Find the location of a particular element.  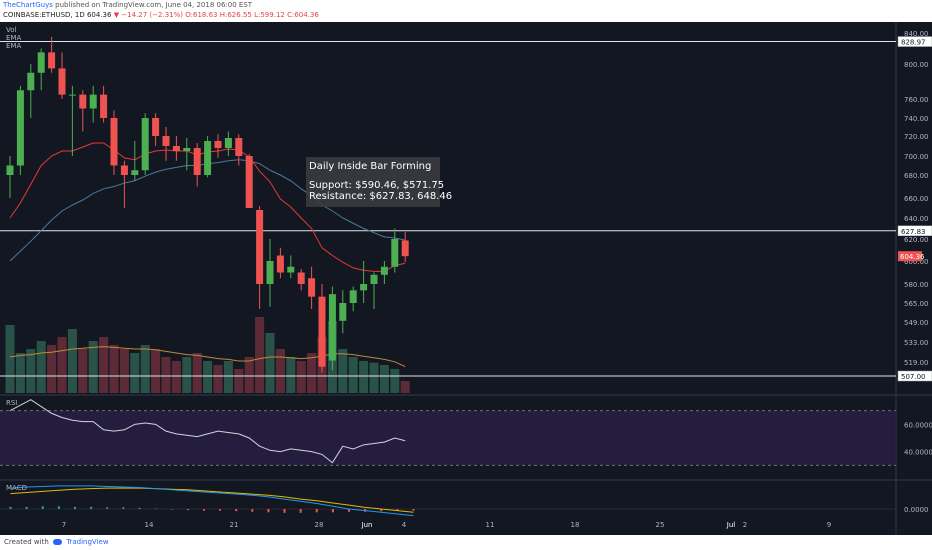

annotation-title: Daily Inside Bar Forming is located at coordinates (370, 166).